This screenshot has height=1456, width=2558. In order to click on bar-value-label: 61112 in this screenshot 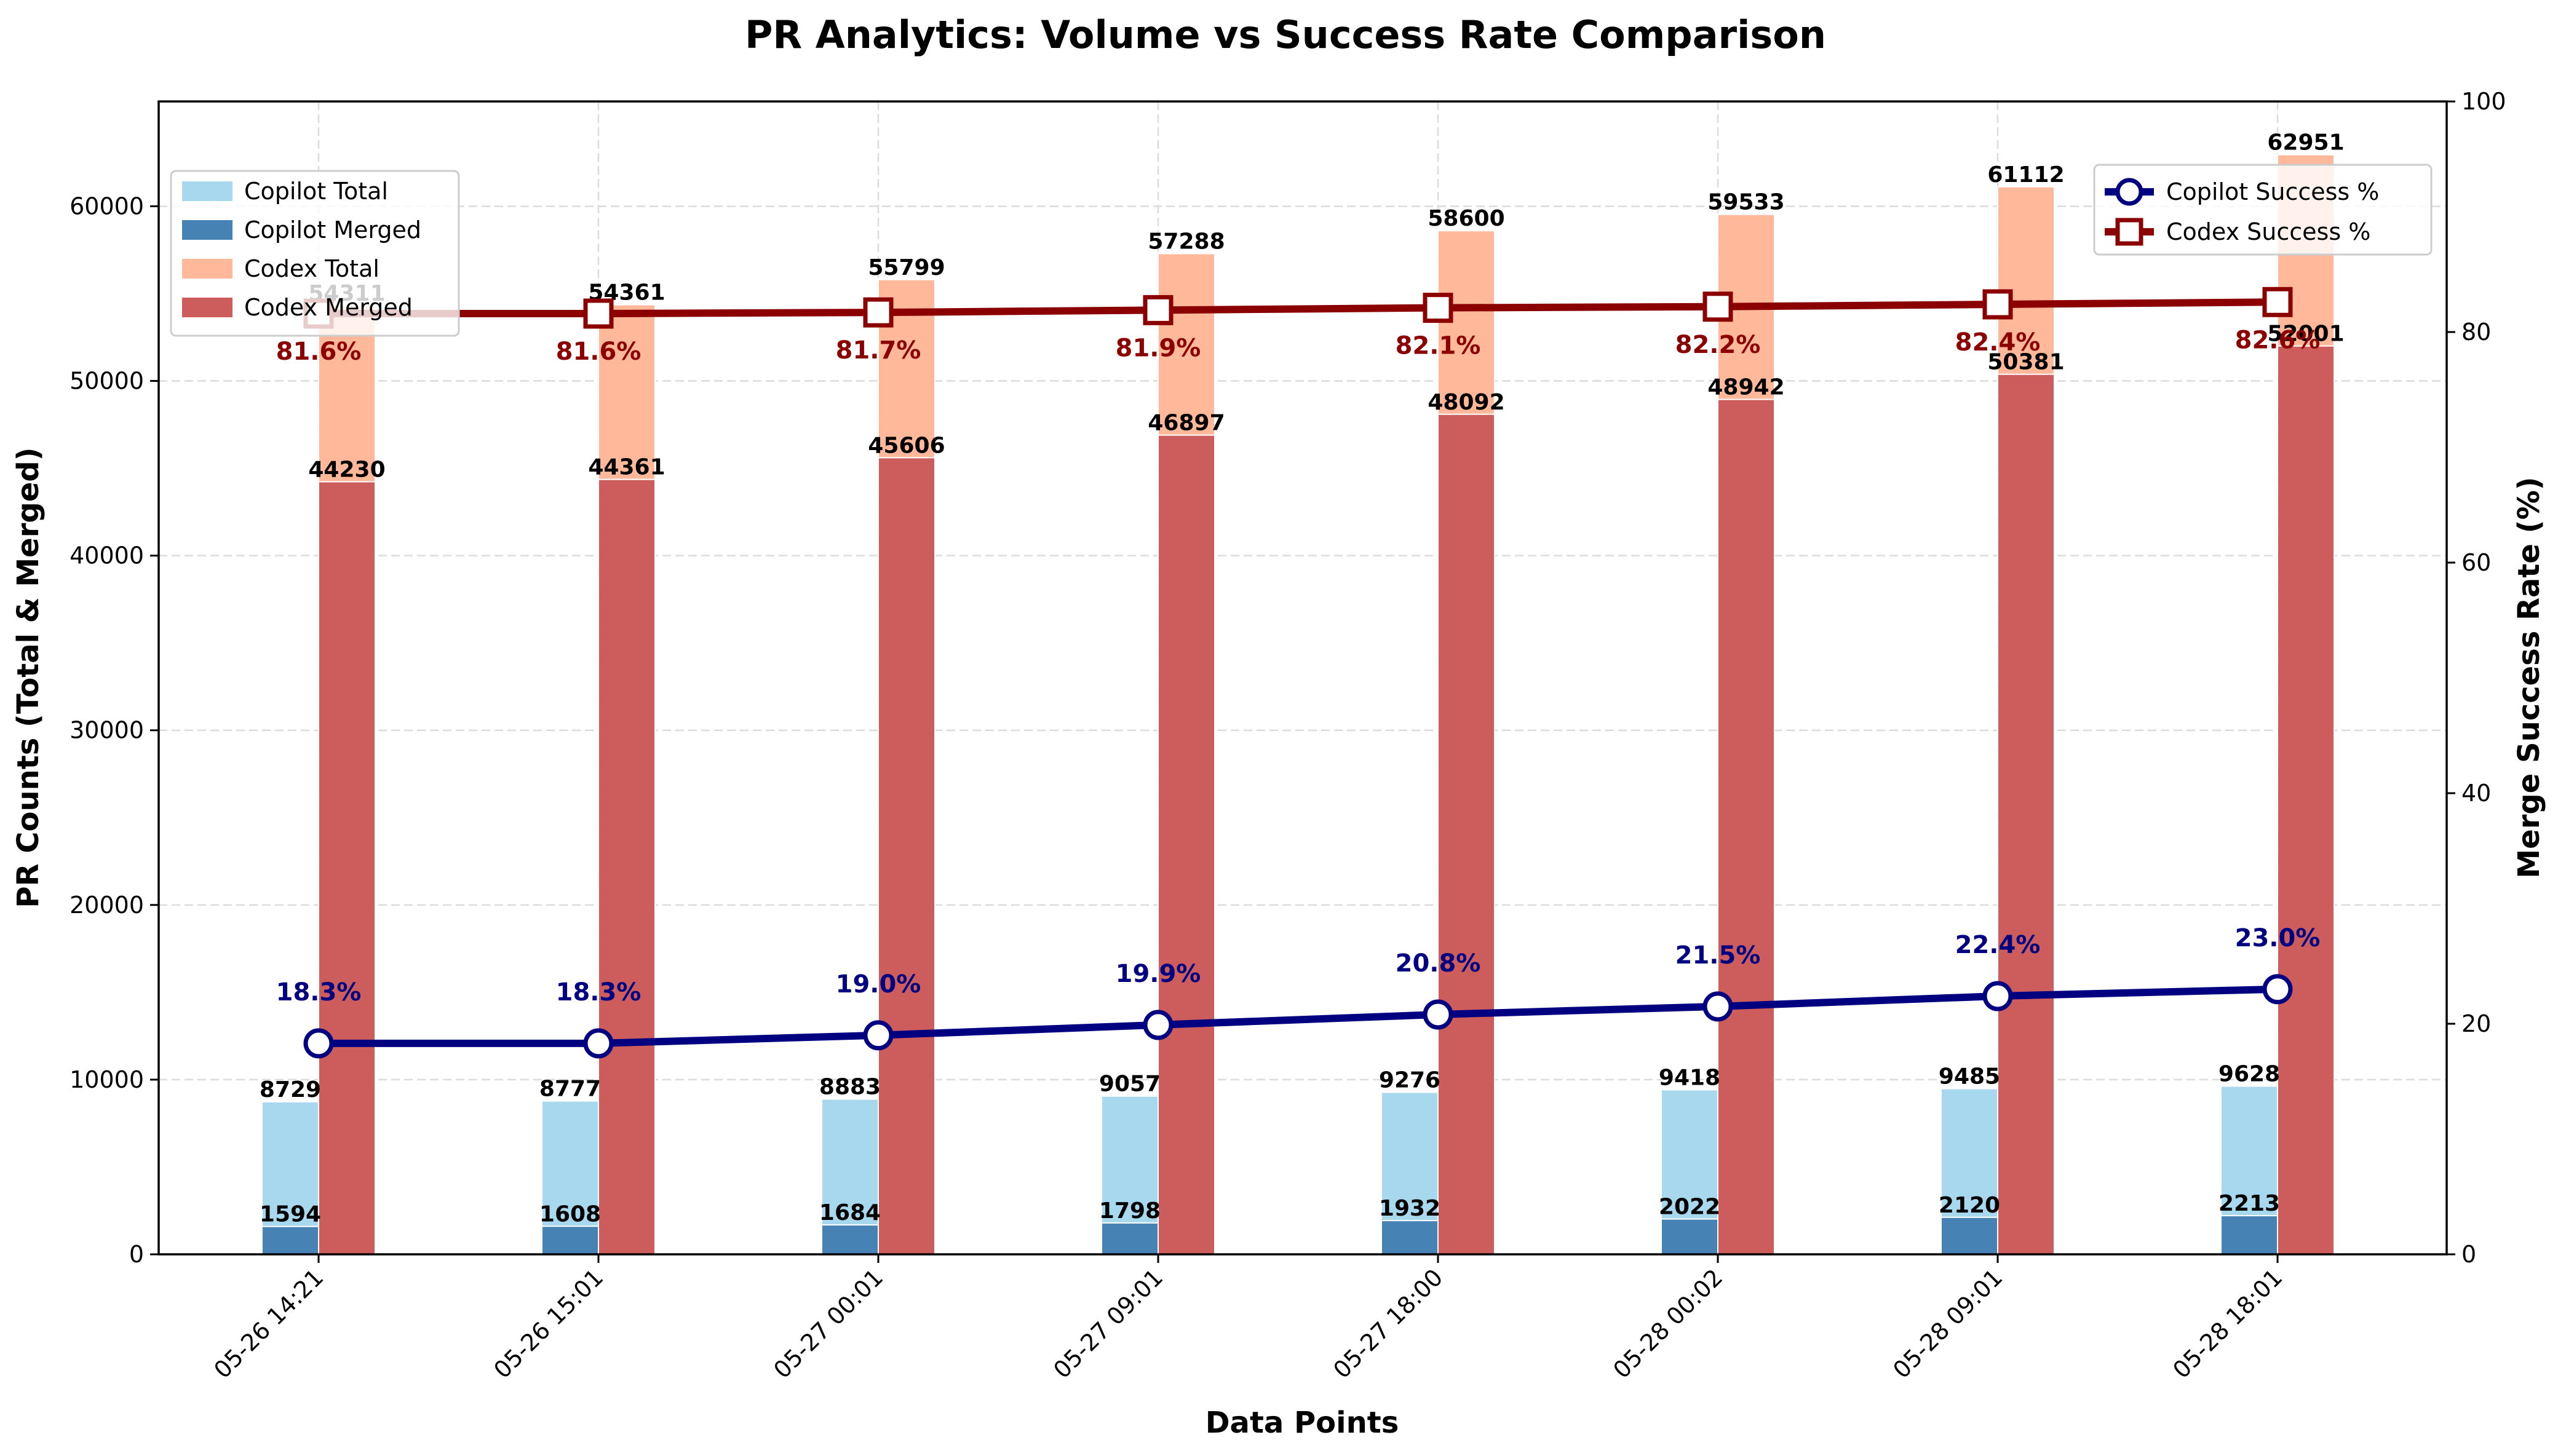, I will do `click(2026, 175)`.